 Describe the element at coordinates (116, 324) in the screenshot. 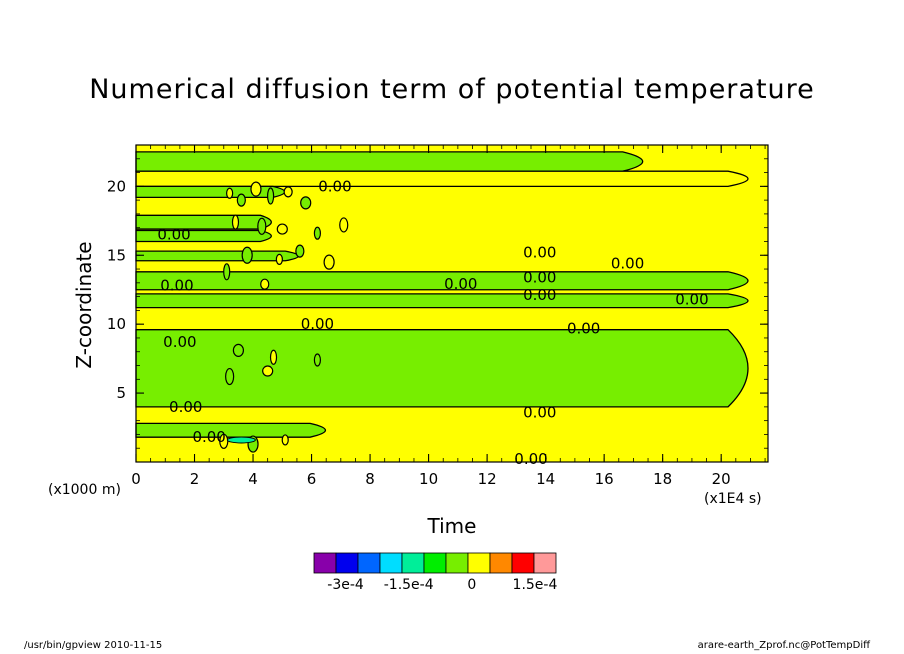

I see `y-tick-label-1: 10` at that location.